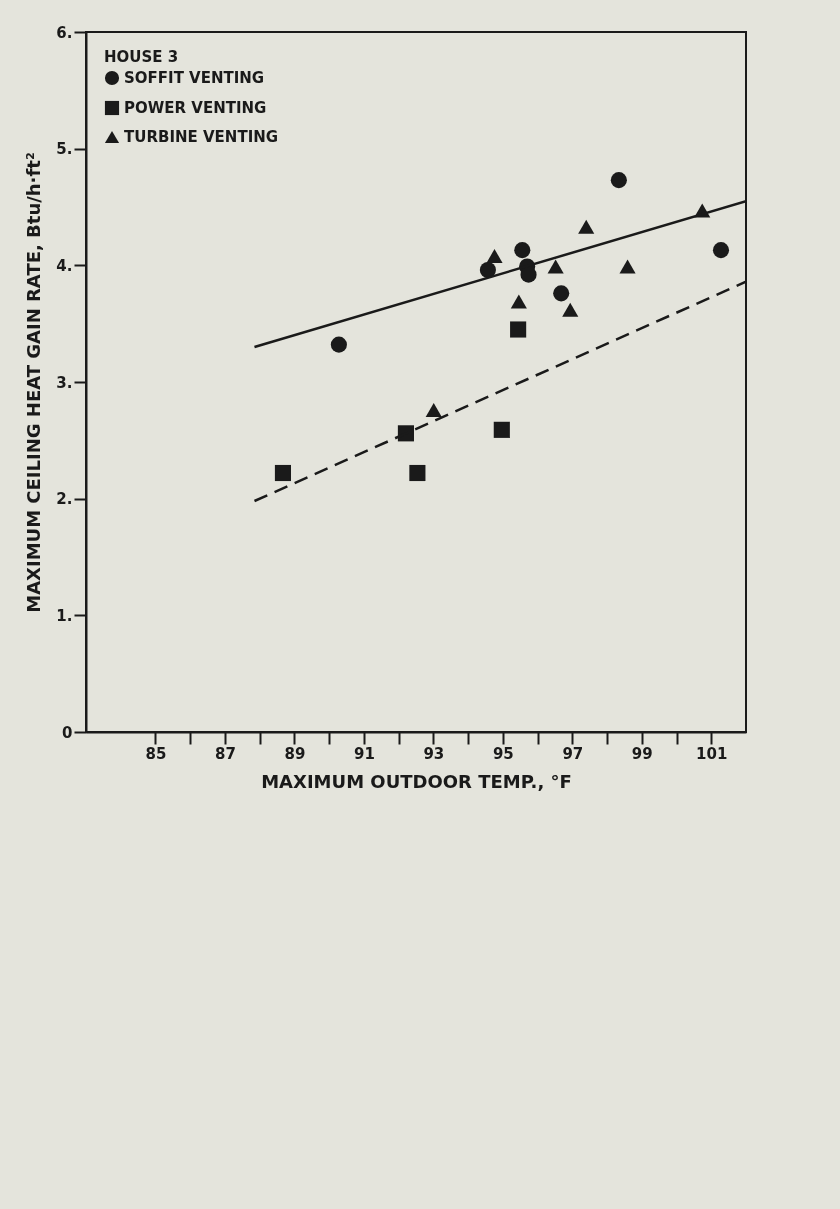 The image size is (840, 1209). What do you see at coordinates (712, 753) in the screenshot?
I see `x-tick-label: 101` at bounding box center [712, 753].